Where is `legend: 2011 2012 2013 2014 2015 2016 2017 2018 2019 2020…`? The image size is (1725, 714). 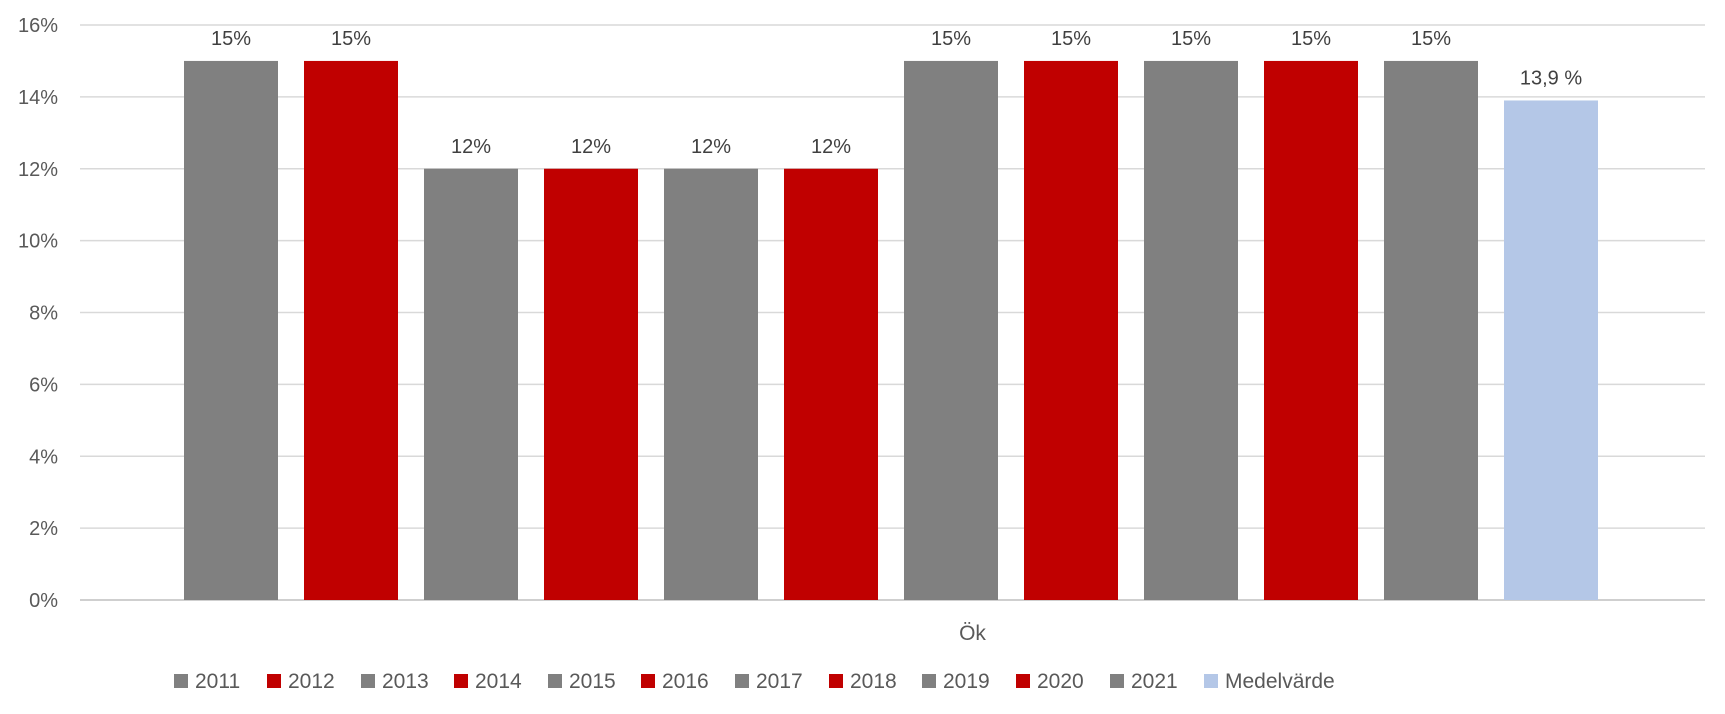 legend: 2011 2012 2013 2014 2015 2016 2017 2018 2019 2020… is located at coordinates (754, 681).